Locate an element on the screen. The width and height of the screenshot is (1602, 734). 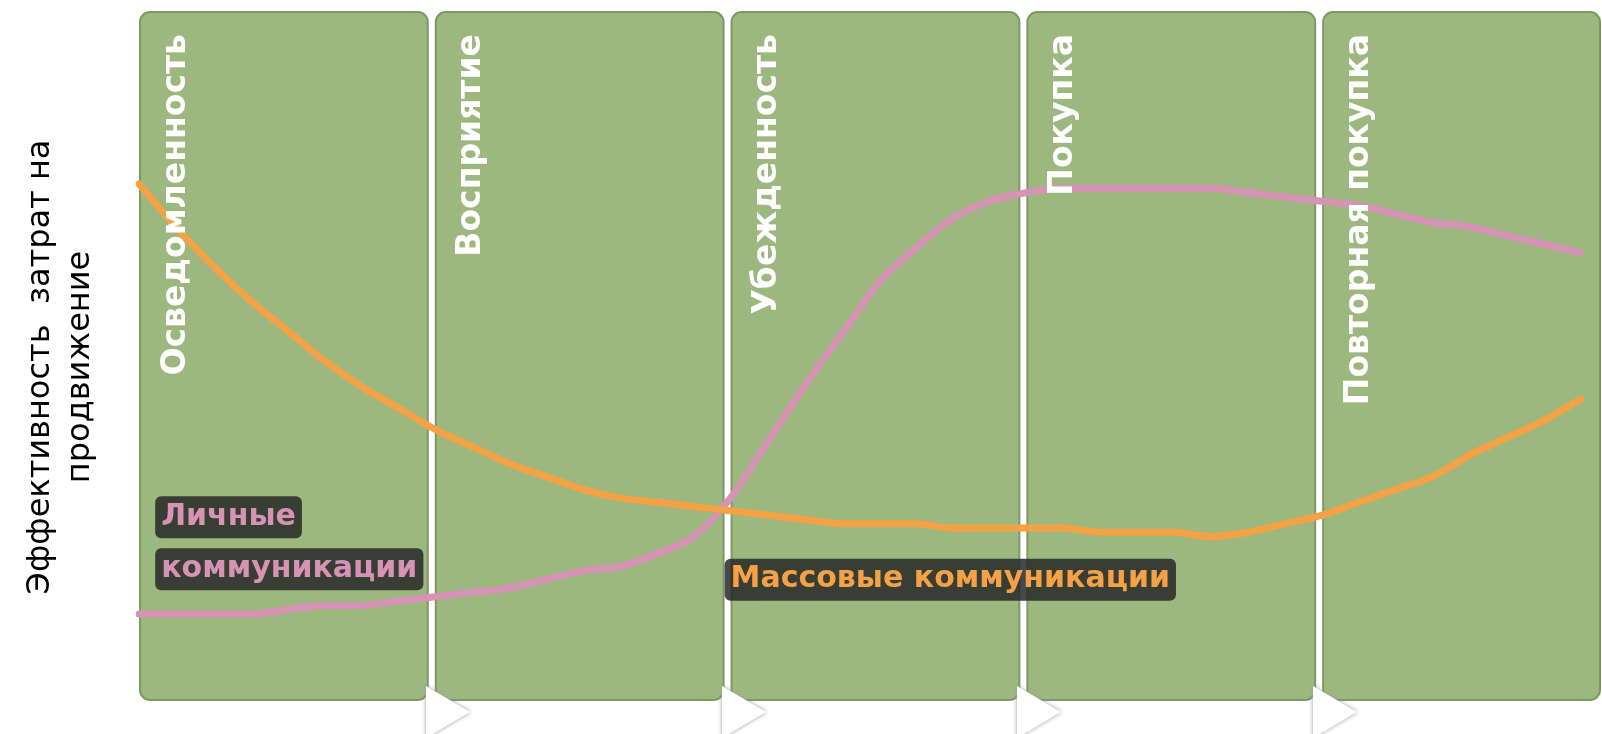
x-tick-label: Повторная покупка is located at coordinates (1356, 220).